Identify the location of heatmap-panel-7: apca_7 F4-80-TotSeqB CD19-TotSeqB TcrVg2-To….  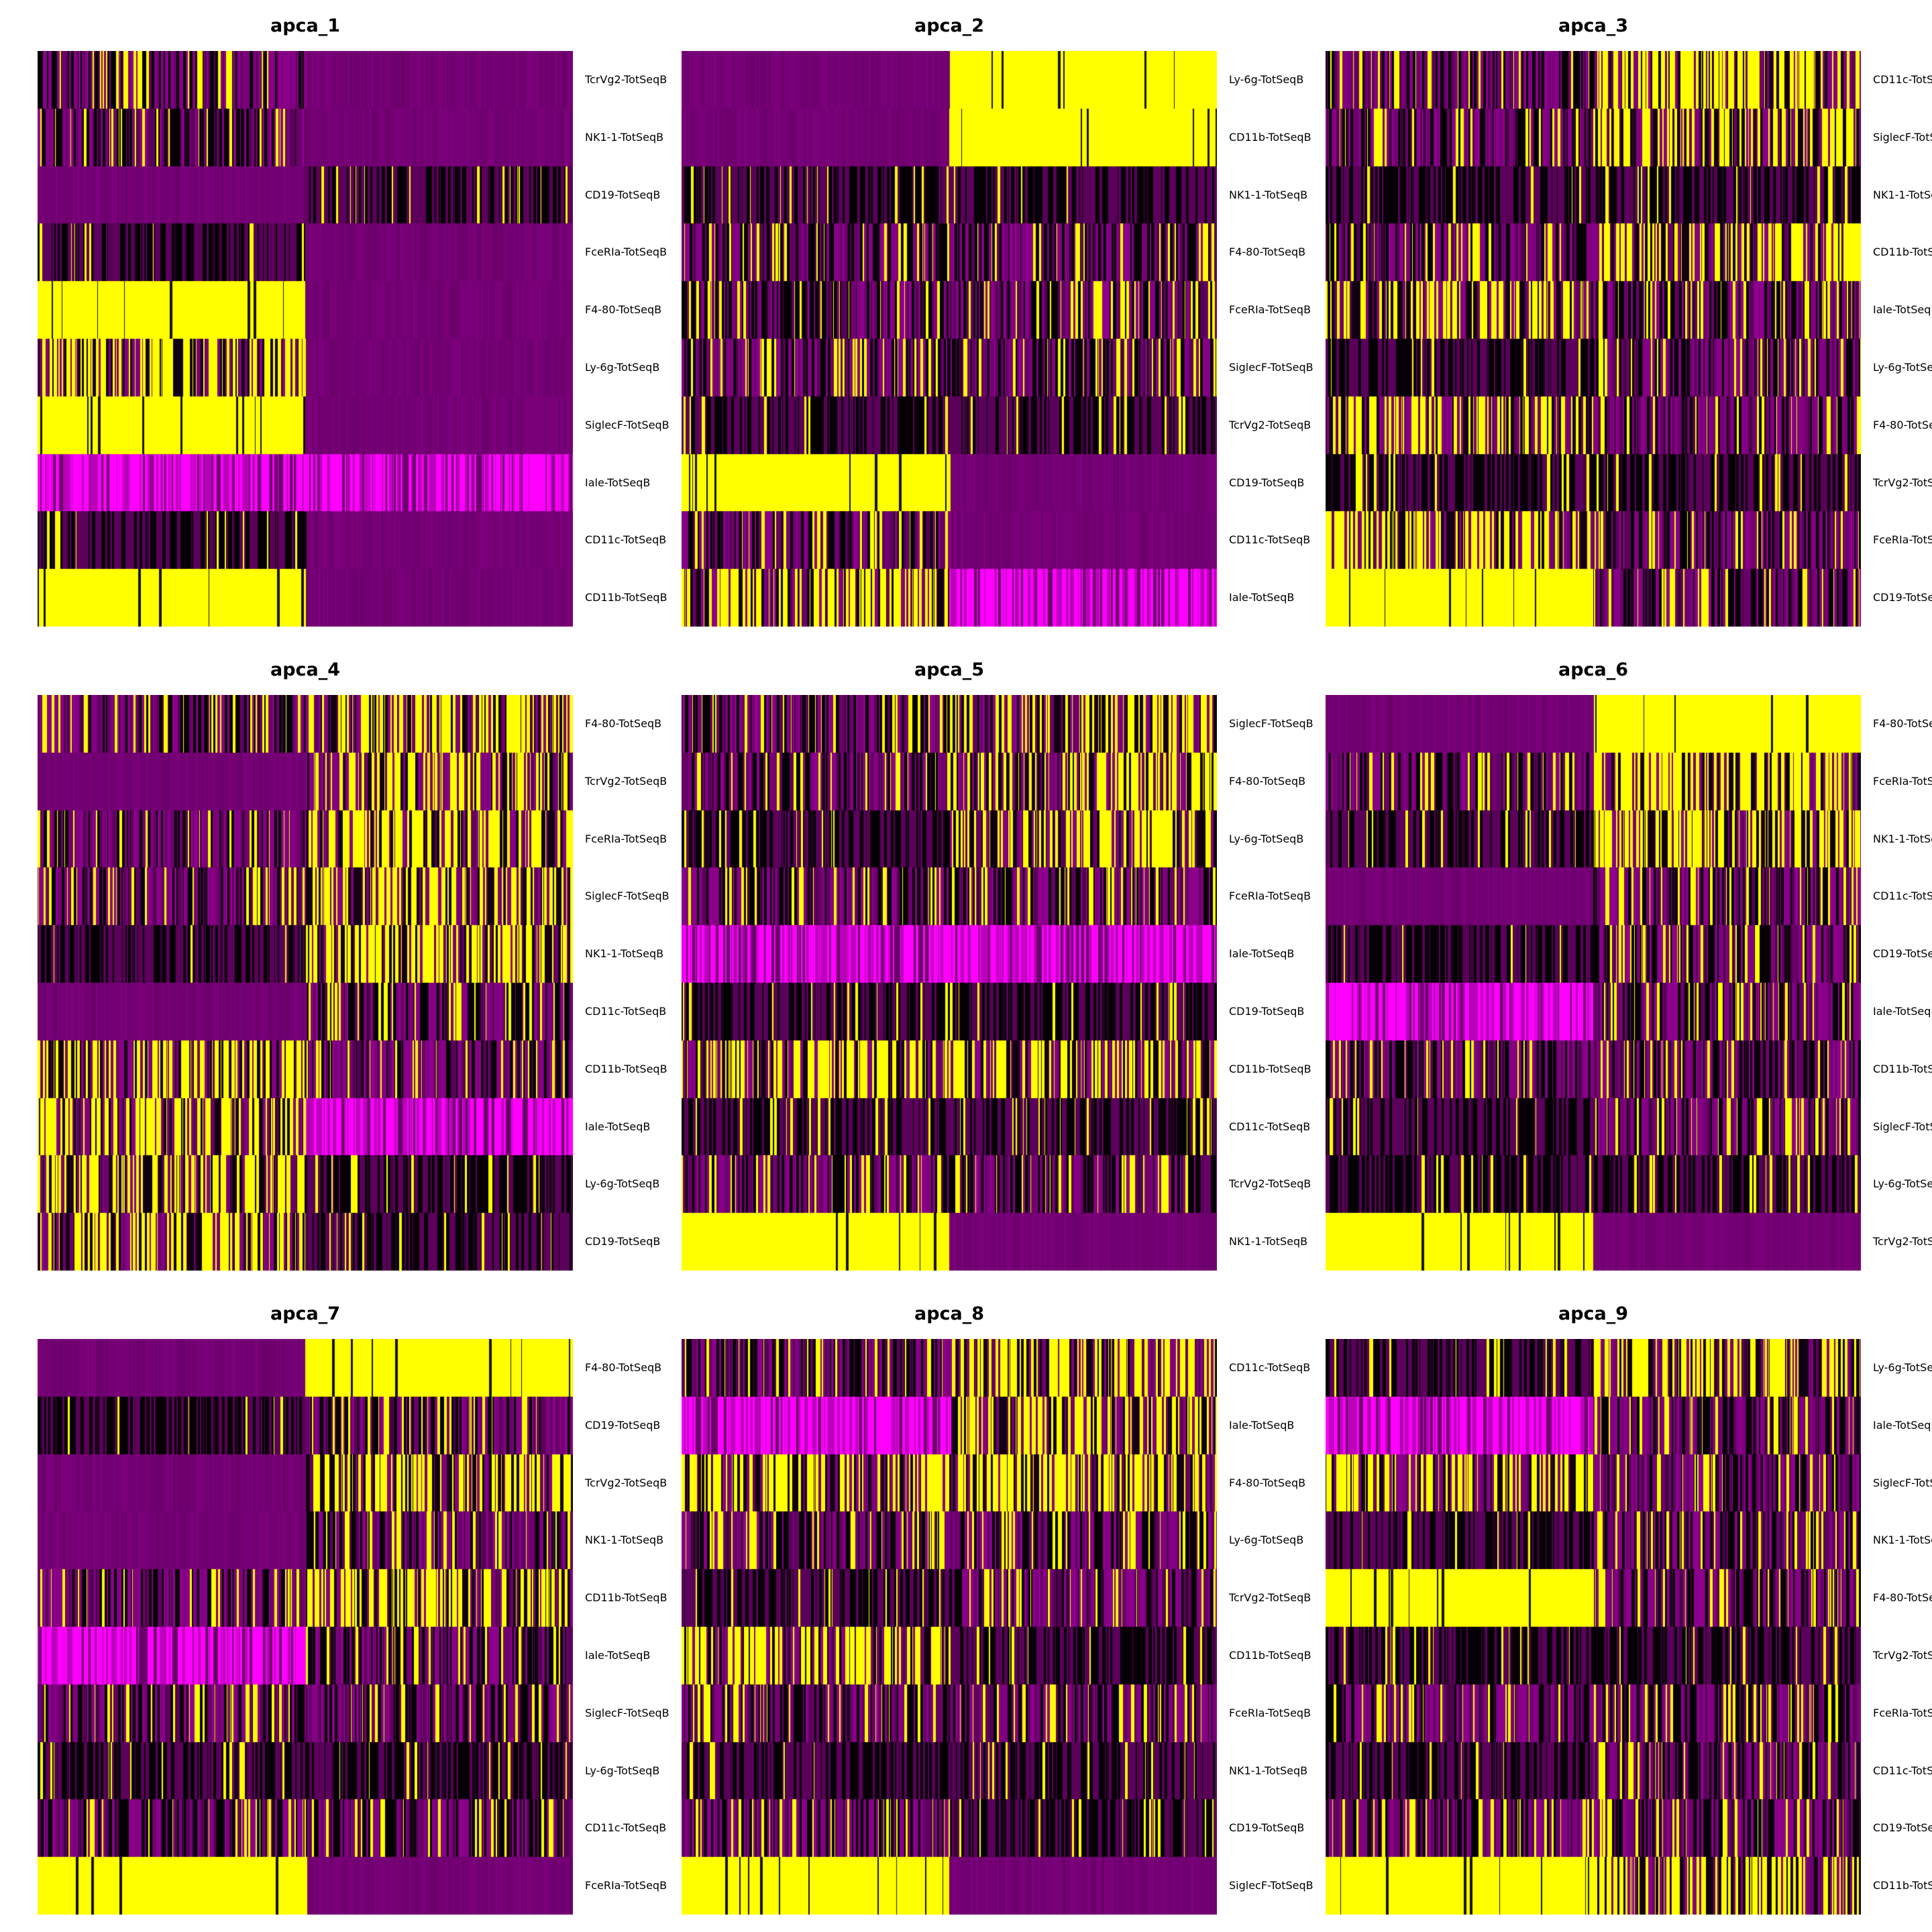
(334, 1610).